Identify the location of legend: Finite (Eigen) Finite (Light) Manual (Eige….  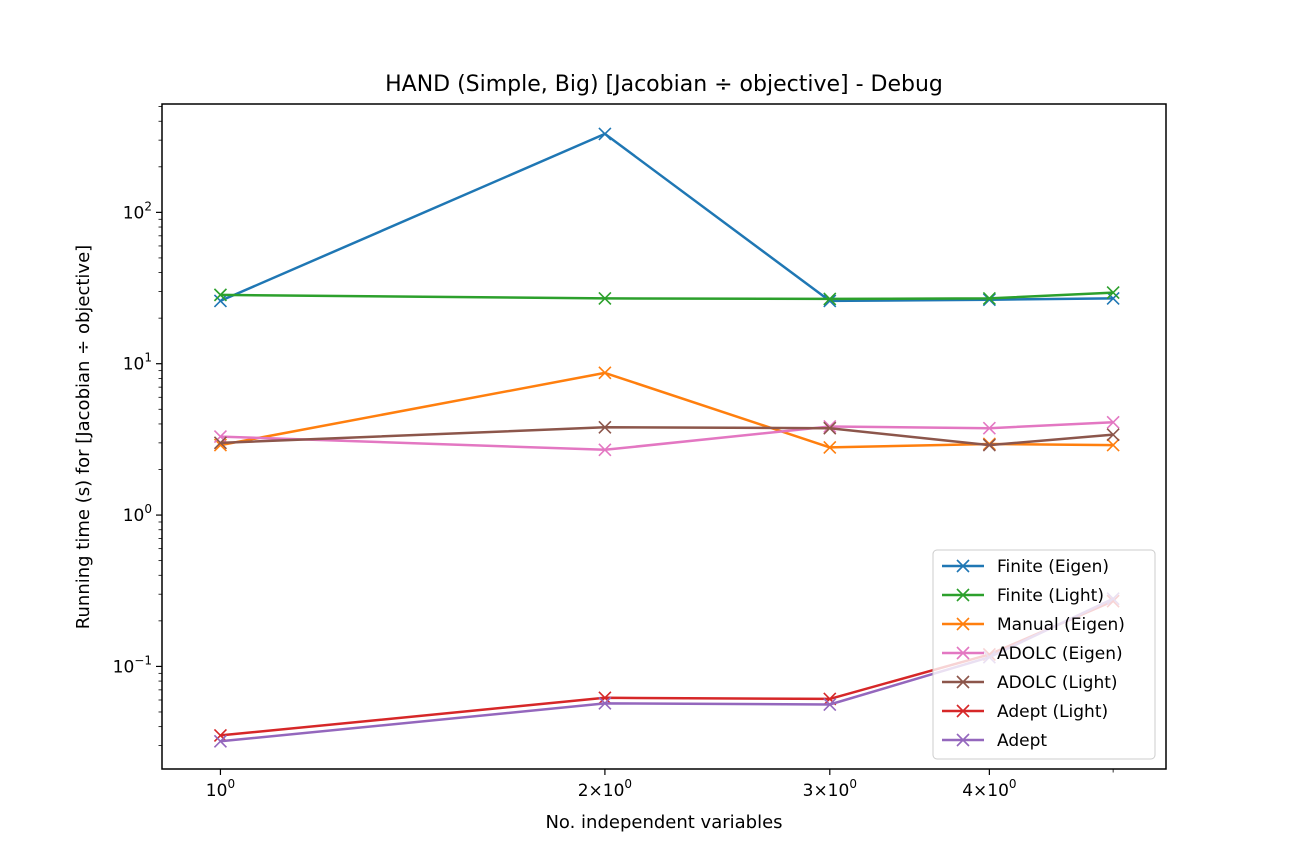
(1044, 654).